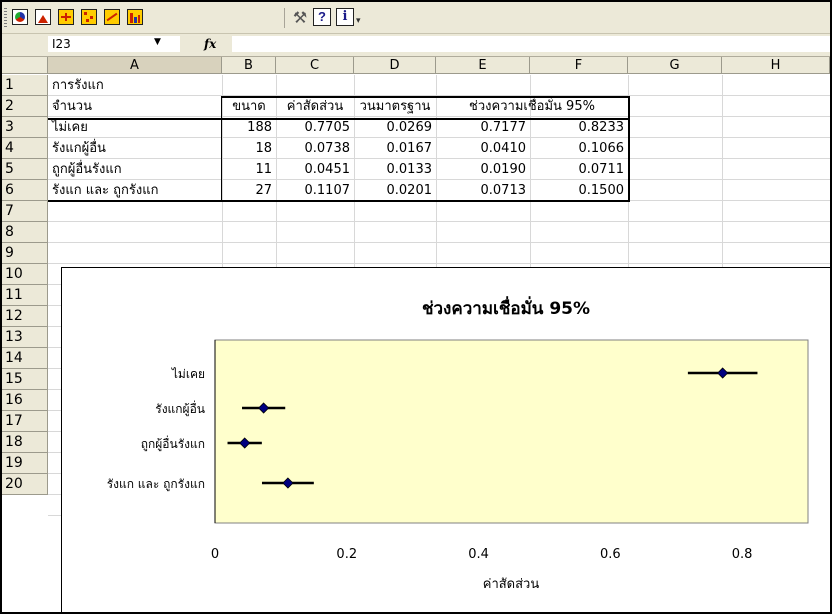 This screenshot has width=832, height=614. Describe the element at coordinates (25, 358) in the screenshot. I see `row-header: 14` at that location.